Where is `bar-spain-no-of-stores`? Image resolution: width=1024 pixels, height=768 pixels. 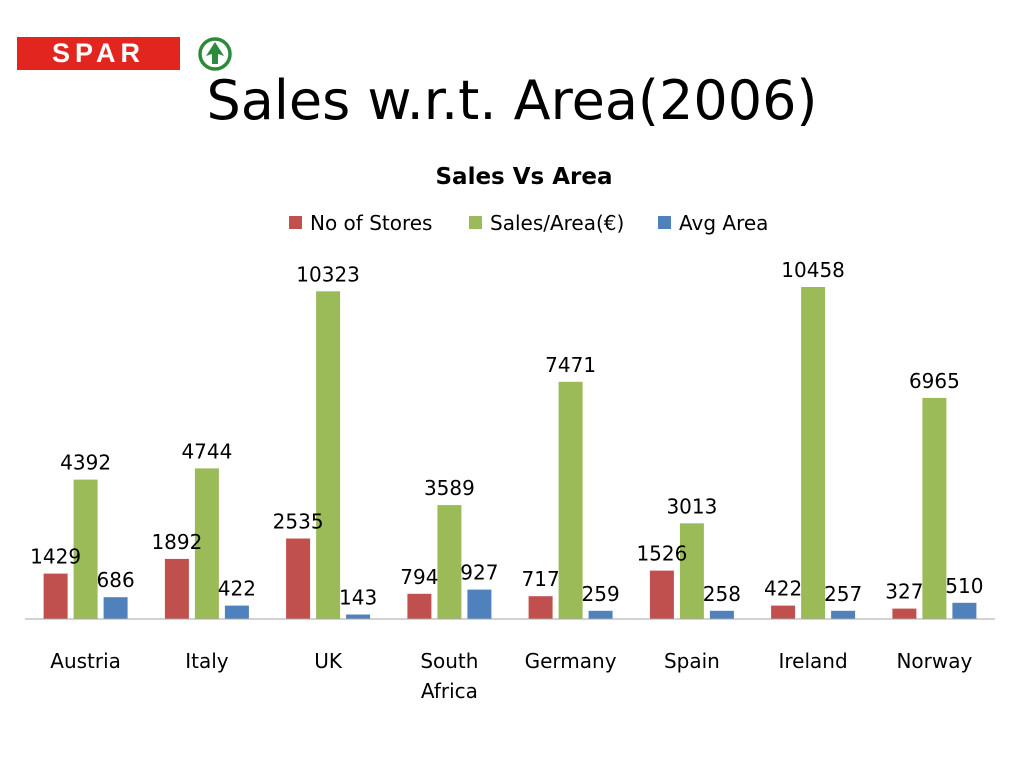 bar-spain-no-of-stores is located at coordinates (661, 594).